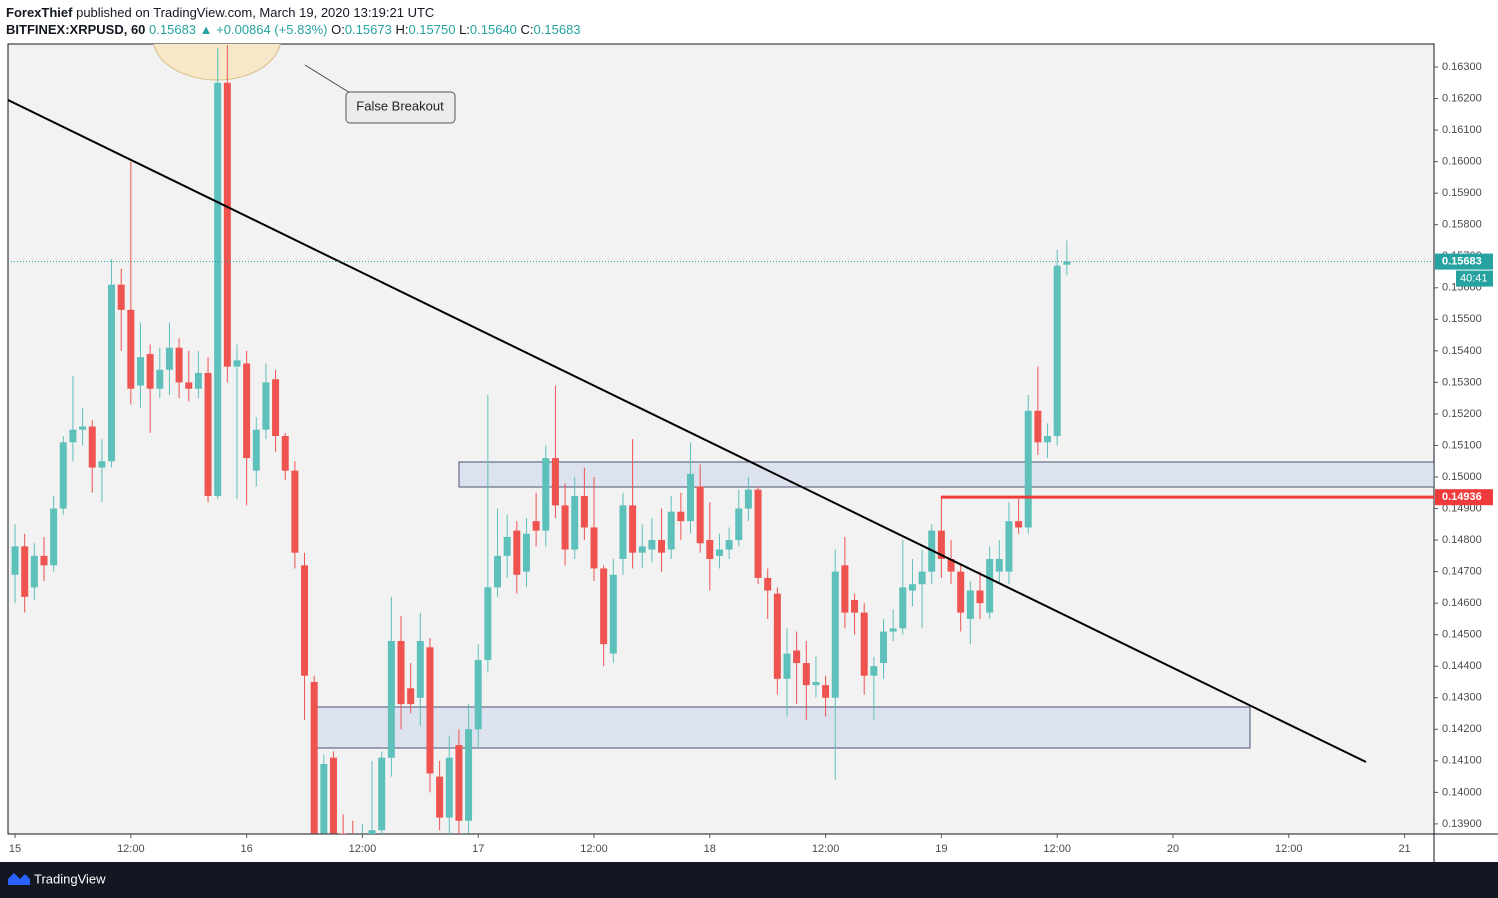 The image size is (1498, 898). I want to click on y-tick-label: 0.14800, so click(1462, 540).